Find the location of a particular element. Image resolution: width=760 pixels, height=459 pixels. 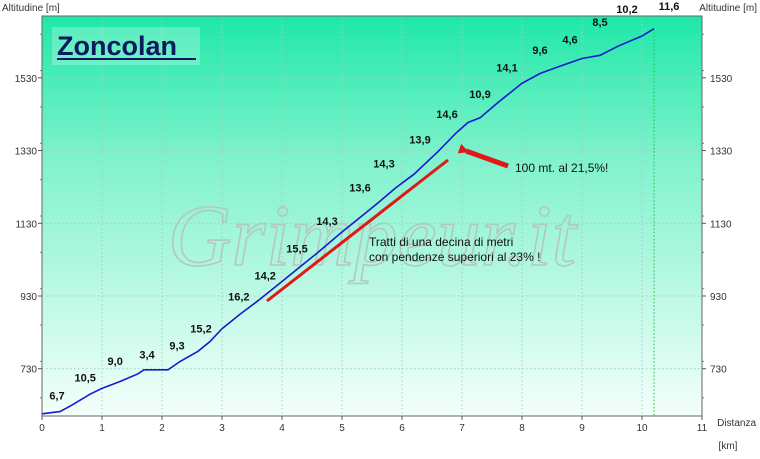

y-axis-title-right: Altitudine [m] is located at coordinates (728, 8).